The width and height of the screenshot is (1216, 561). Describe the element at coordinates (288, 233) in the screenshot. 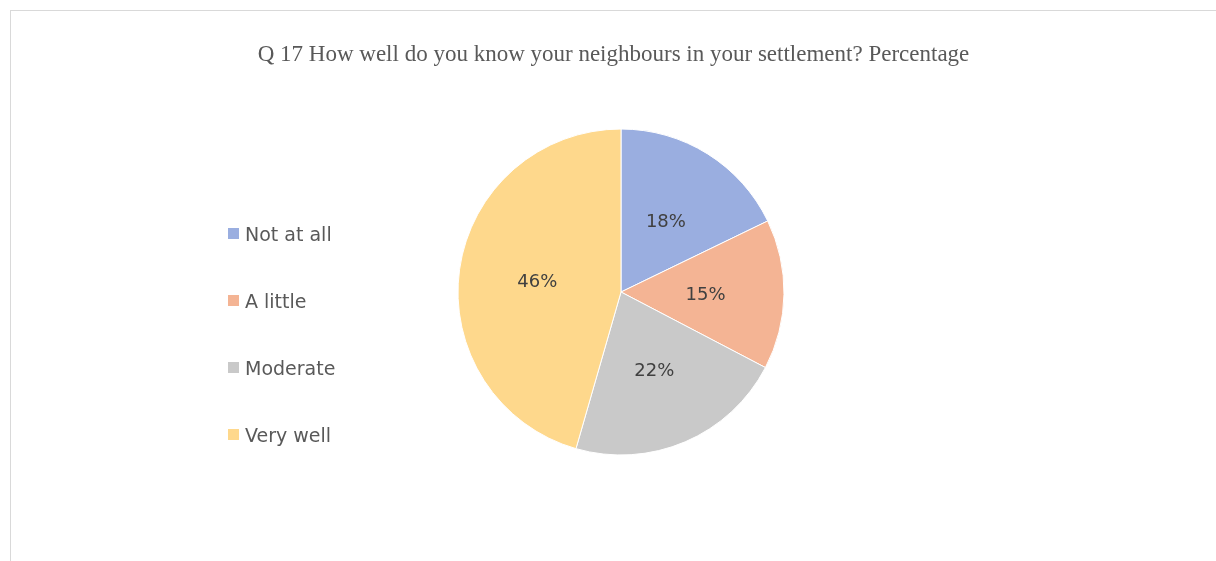

I see `legend-label: Not at all` at that location.